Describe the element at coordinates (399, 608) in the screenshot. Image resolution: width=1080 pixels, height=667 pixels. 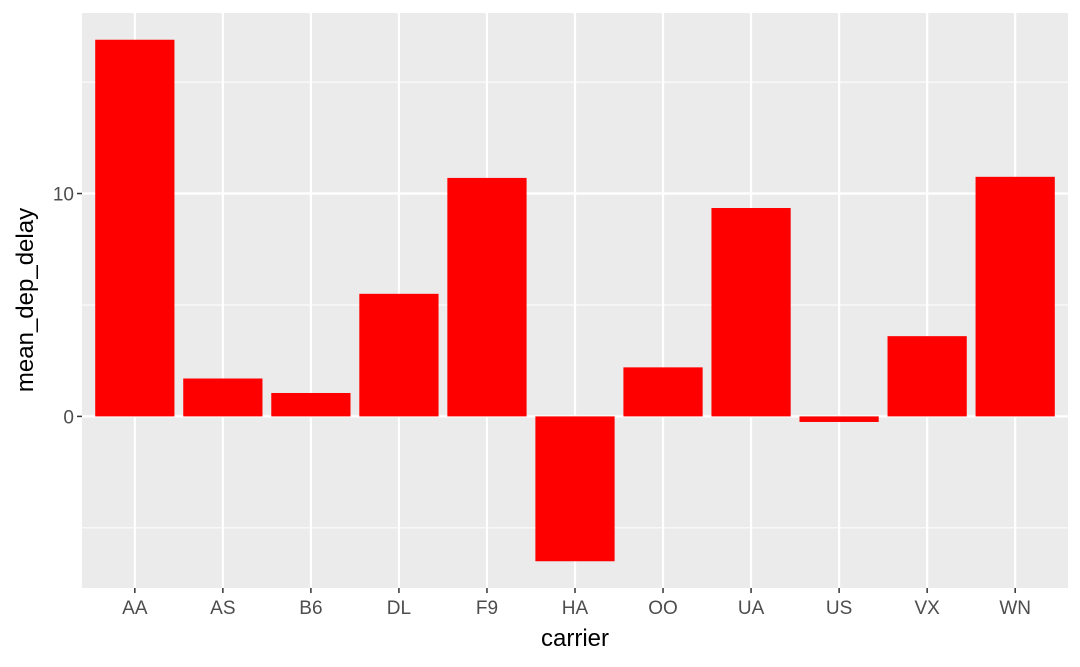
I see `x-tick-label: DL` at that location.